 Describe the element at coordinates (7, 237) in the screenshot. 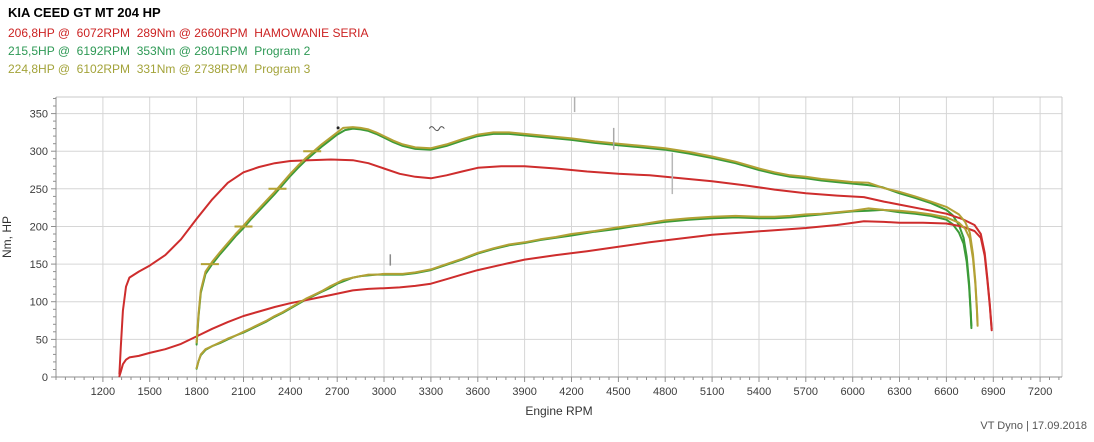

I see `y-axis-title: Nm, HP` at that location.